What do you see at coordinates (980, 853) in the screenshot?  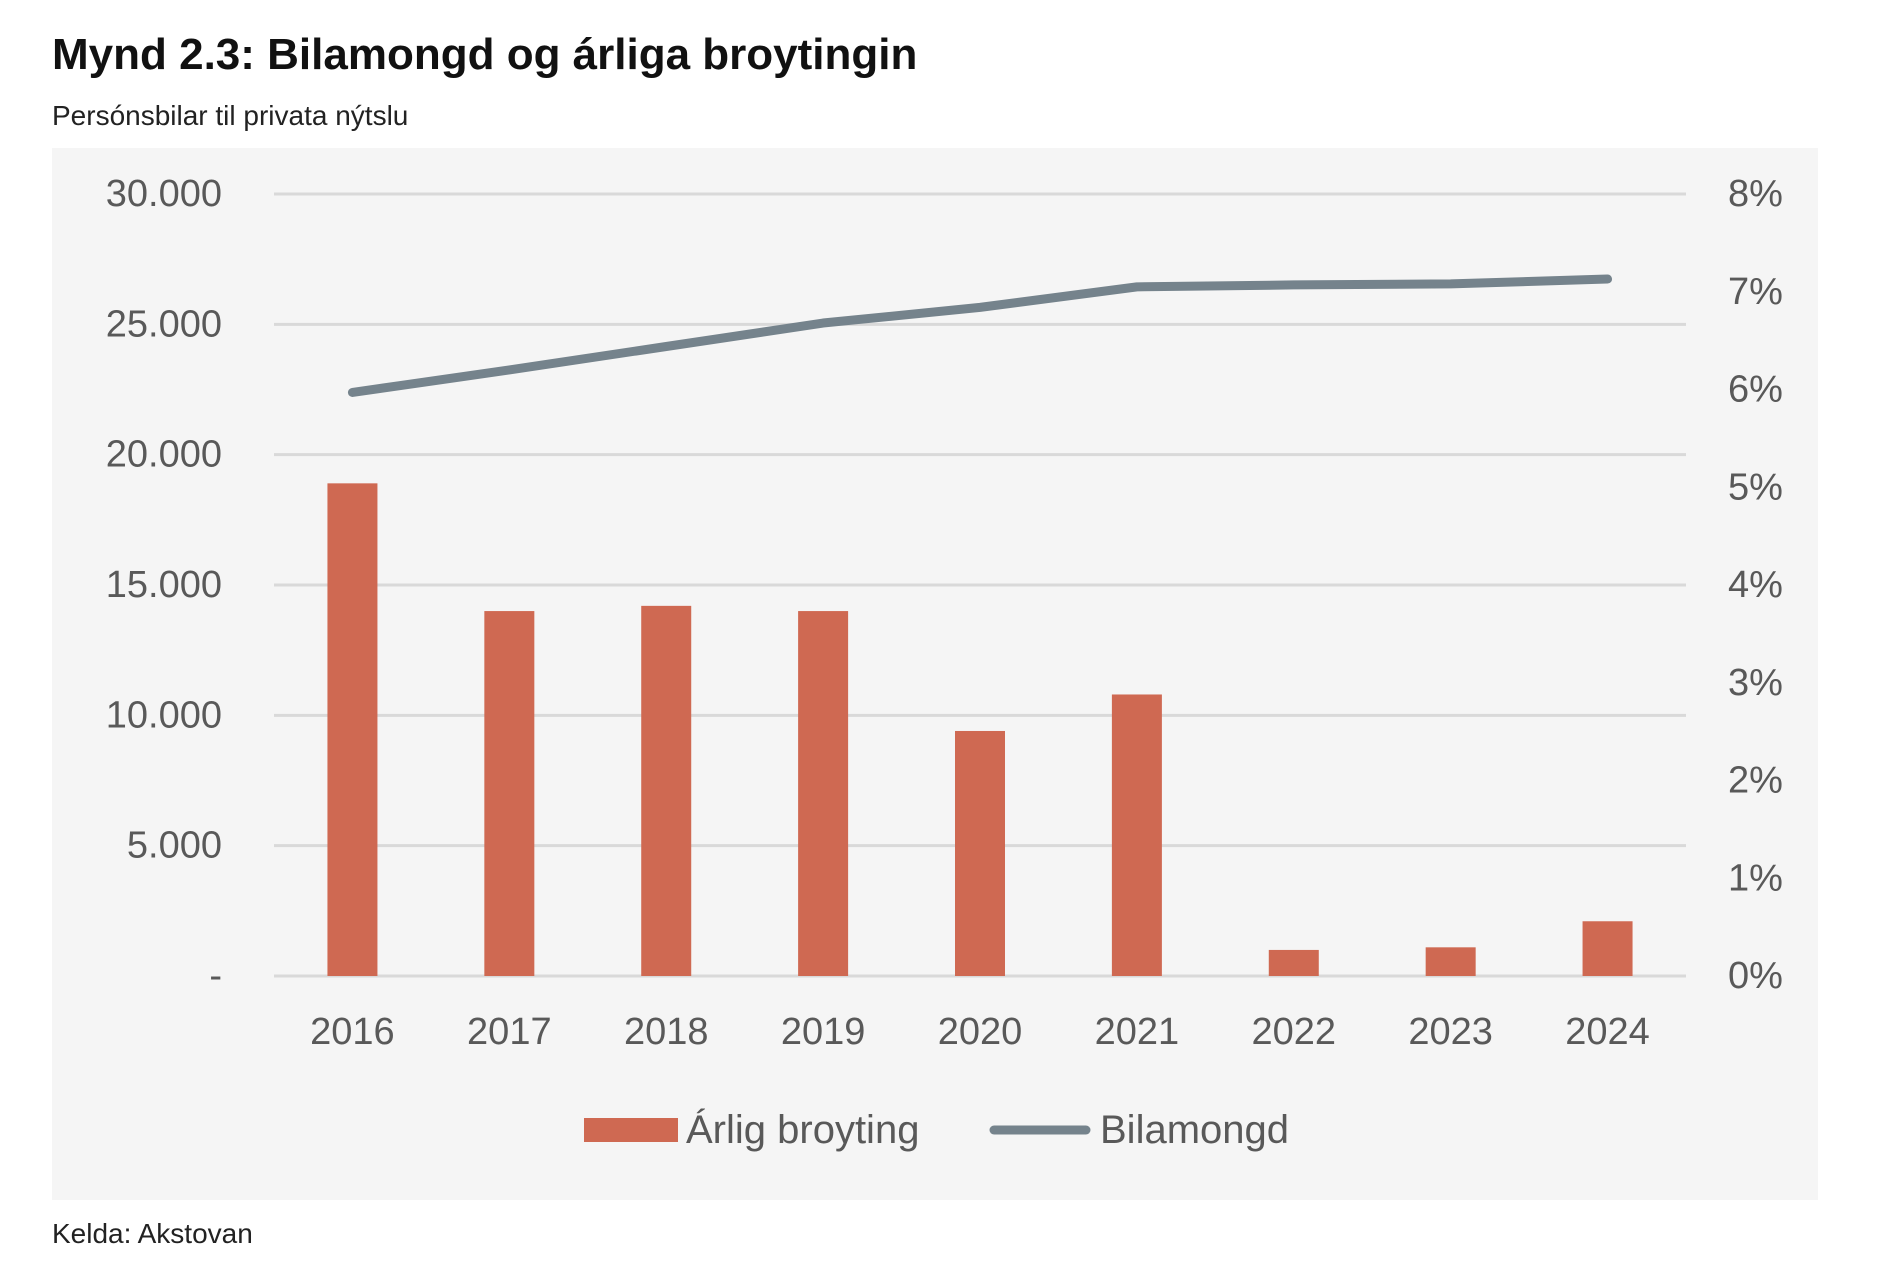 I see `bar-2020` at bounding box center [980, 853].